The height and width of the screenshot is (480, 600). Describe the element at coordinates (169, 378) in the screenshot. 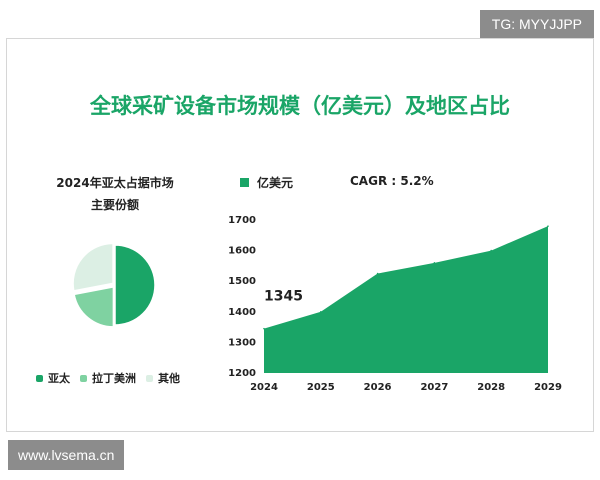

I see `legend-label-other: 其他` at that location.